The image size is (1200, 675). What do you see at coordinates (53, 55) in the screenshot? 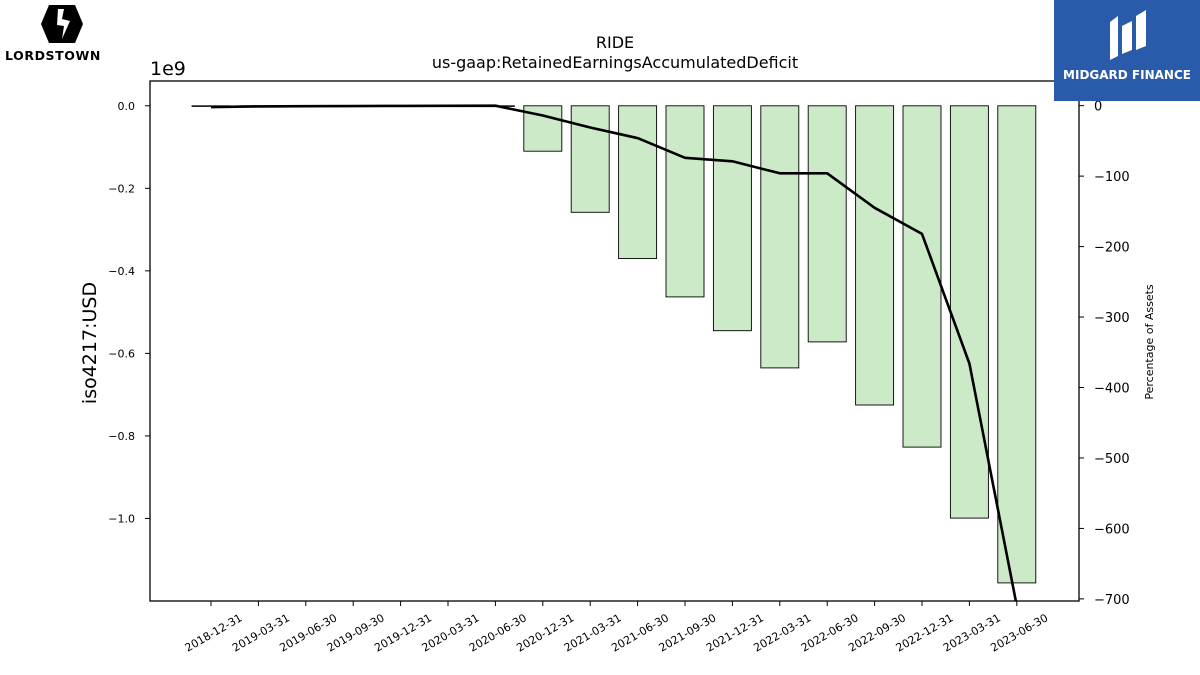
I see `lordstown-logo-text: LORDSTOWN` at bounding box center [53, 55].